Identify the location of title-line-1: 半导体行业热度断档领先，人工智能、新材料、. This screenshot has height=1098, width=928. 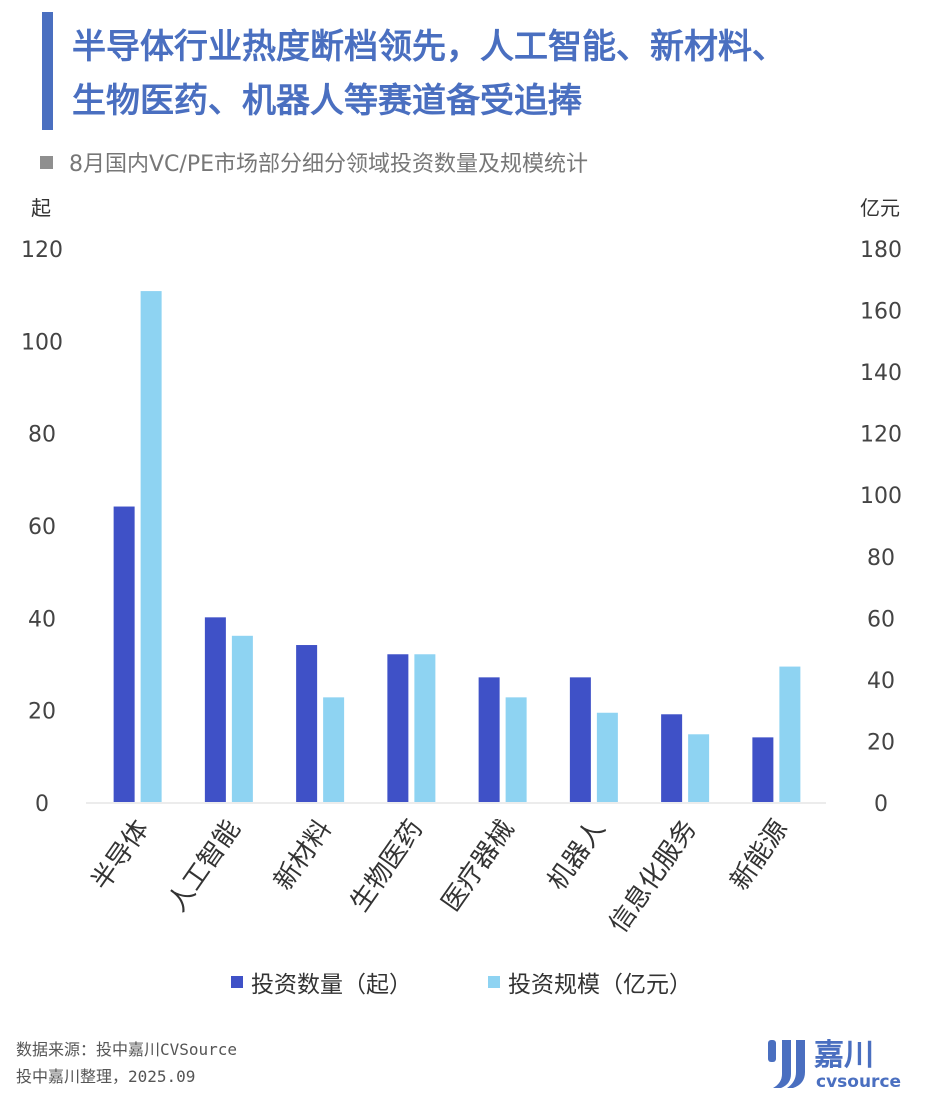
(429, 47).